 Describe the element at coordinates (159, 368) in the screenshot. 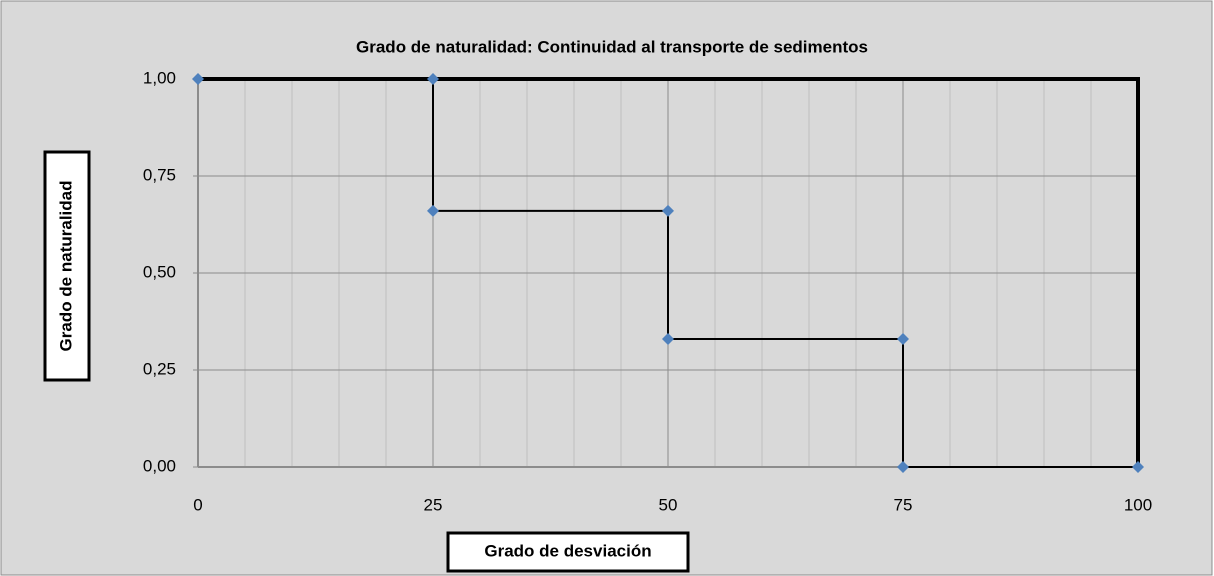

I see `y-tick-label: 0,25` at that location.